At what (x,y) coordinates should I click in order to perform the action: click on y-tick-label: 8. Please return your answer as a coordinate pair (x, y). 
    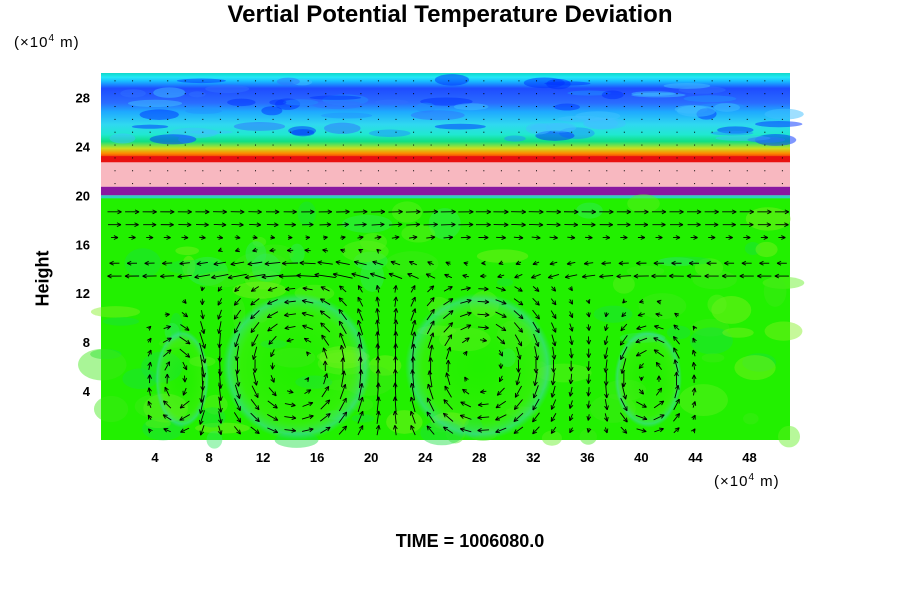
    Looking at the image, I should click on (86, 342).